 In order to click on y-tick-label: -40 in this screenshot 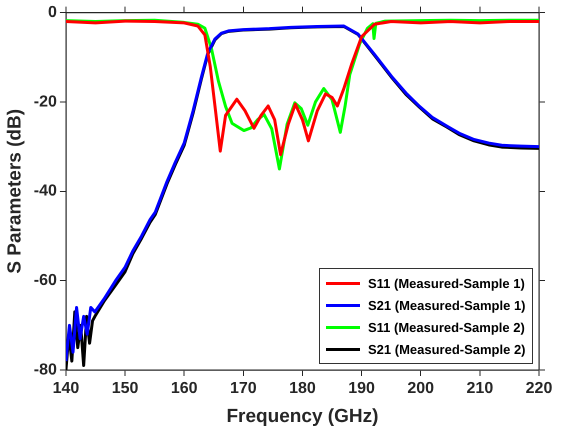, I will do `click(46, 191)`.